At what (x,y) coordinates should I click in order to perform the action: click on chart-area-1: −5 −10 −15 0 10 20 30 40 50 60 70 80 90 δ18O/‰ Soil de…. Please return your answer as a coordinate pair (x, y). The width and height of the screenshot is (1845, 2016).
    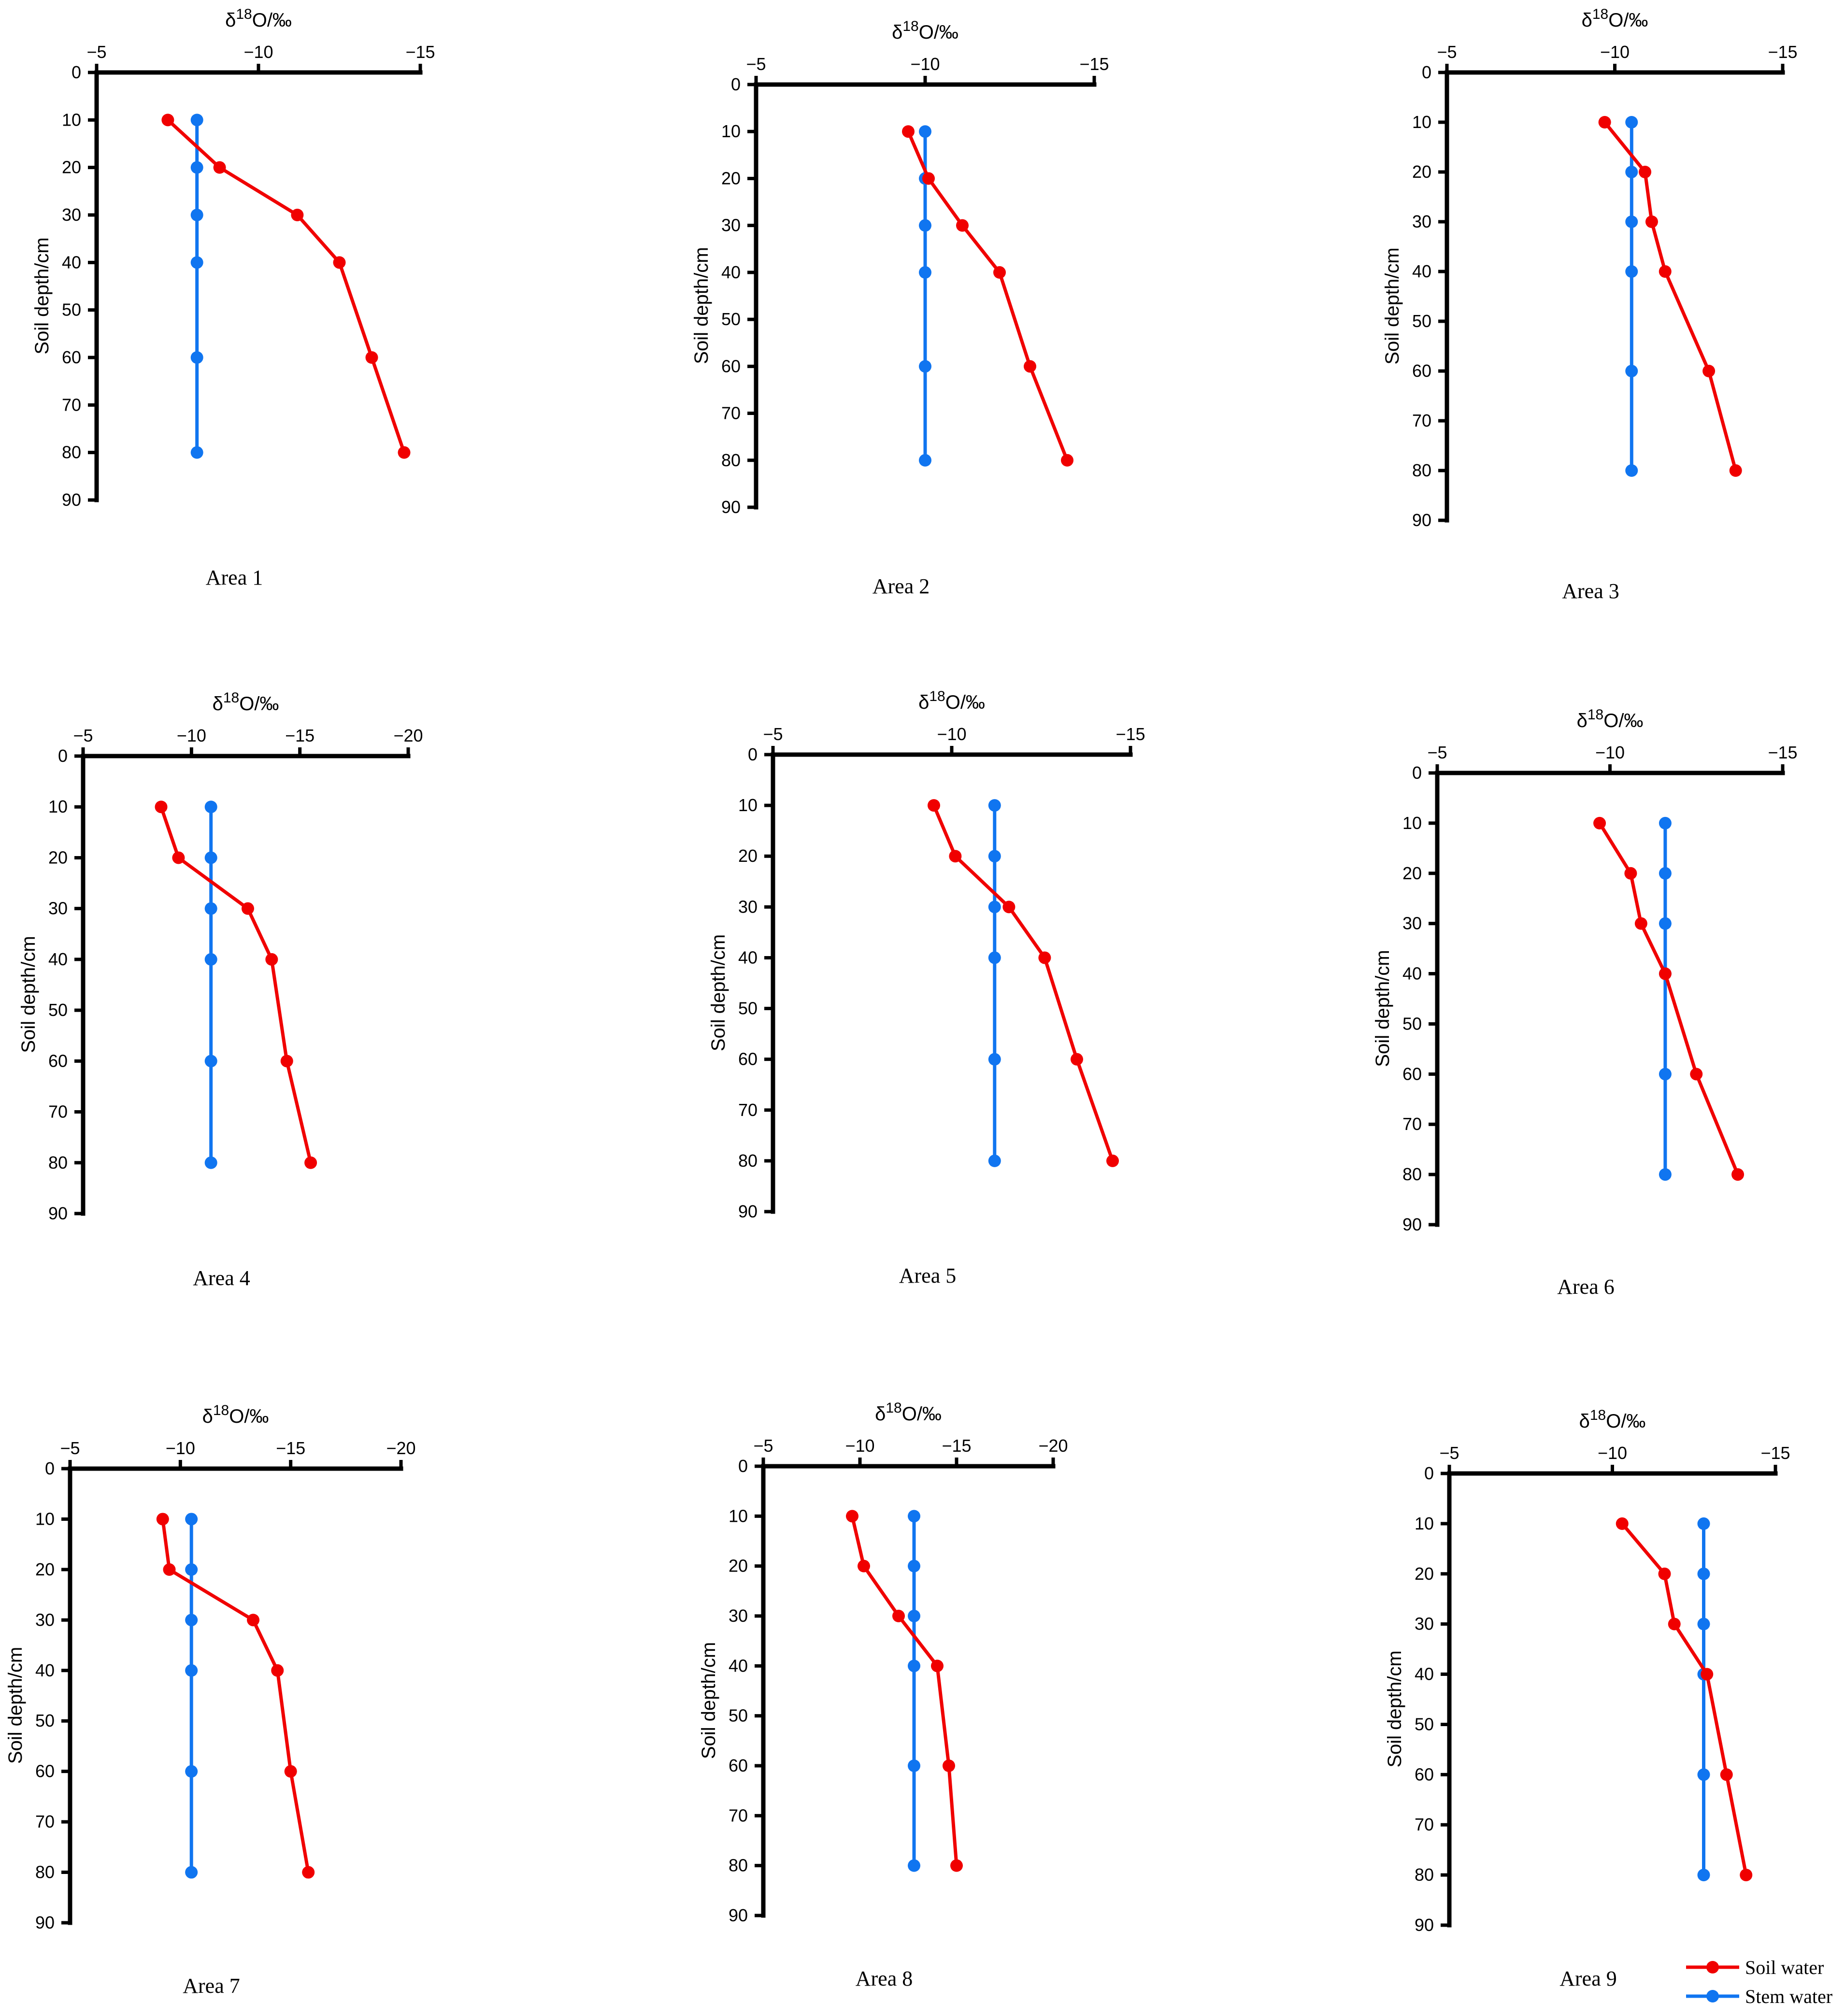
    Looking at the image, I should click on (233, 297).